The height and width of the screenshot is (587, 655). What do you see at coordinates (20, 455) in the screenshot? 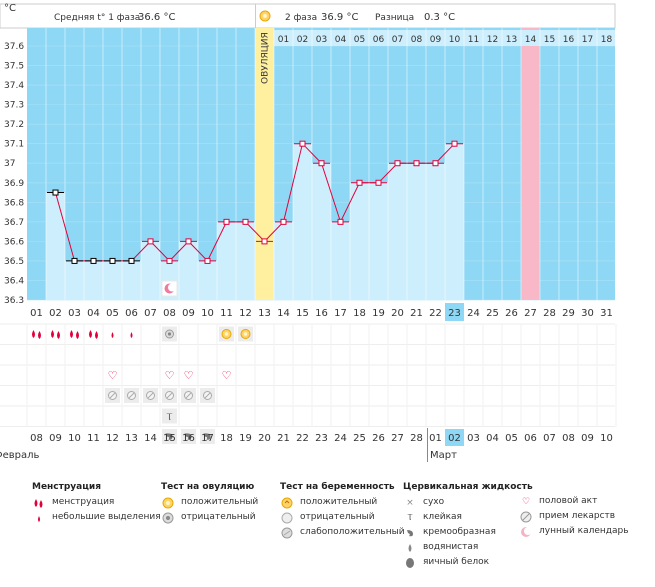
I see `month-feb: Февраль` at bounding box center [20, 455].